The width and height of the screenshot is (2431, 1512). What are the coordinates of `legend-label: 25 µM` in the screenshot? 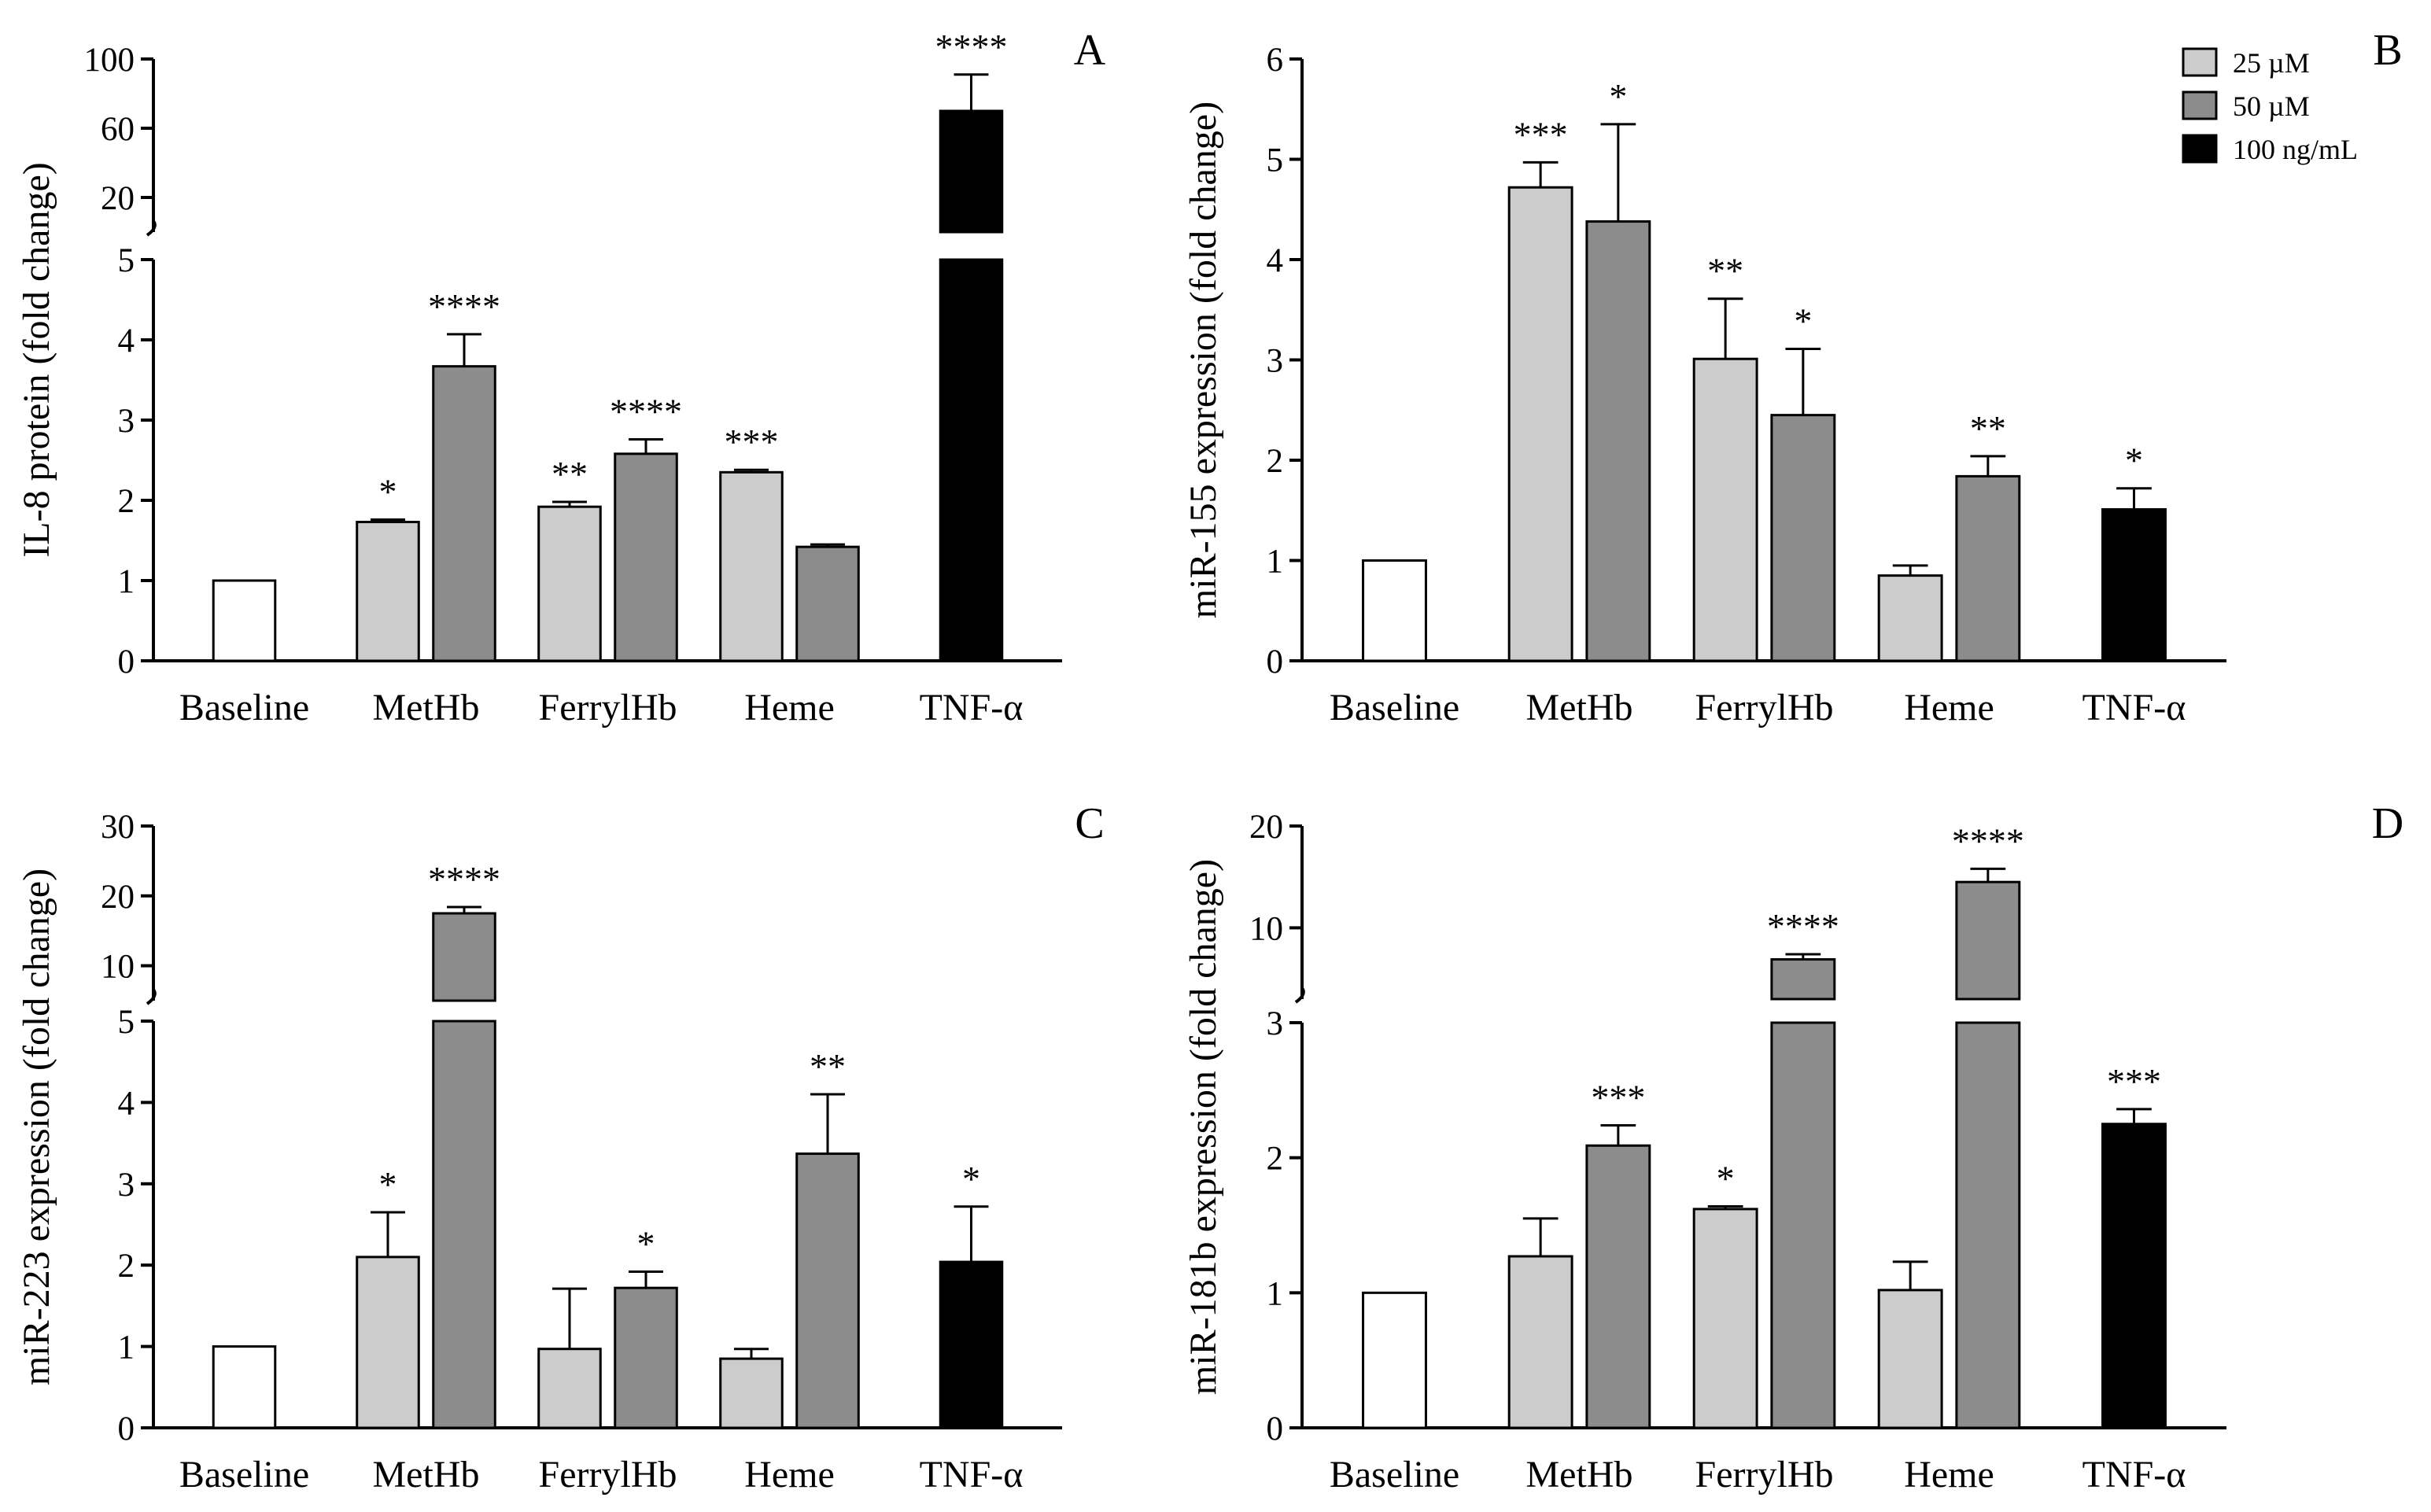 It's located at (2271, 63).